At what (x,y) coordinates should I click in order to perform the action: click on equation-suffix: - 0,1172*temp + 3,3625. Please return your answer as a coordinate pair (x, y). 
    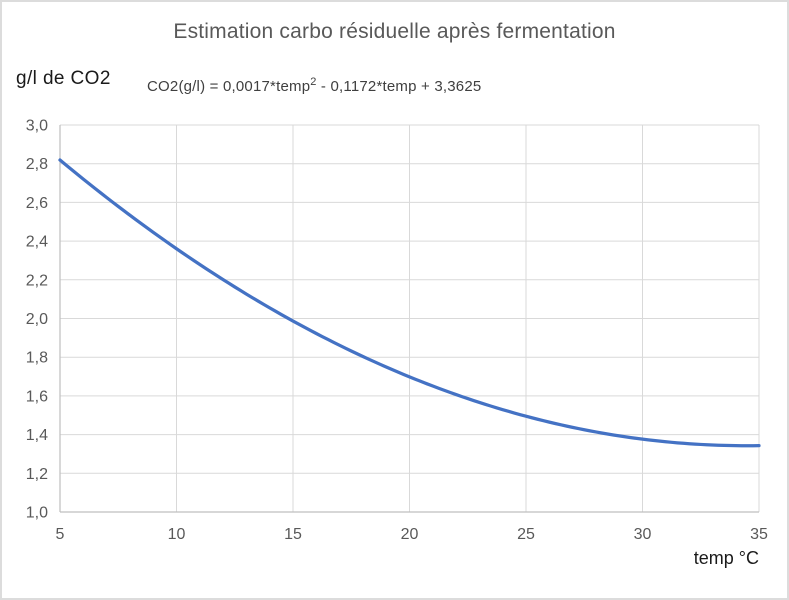
    Looking at the image, I should click on (399, 86).